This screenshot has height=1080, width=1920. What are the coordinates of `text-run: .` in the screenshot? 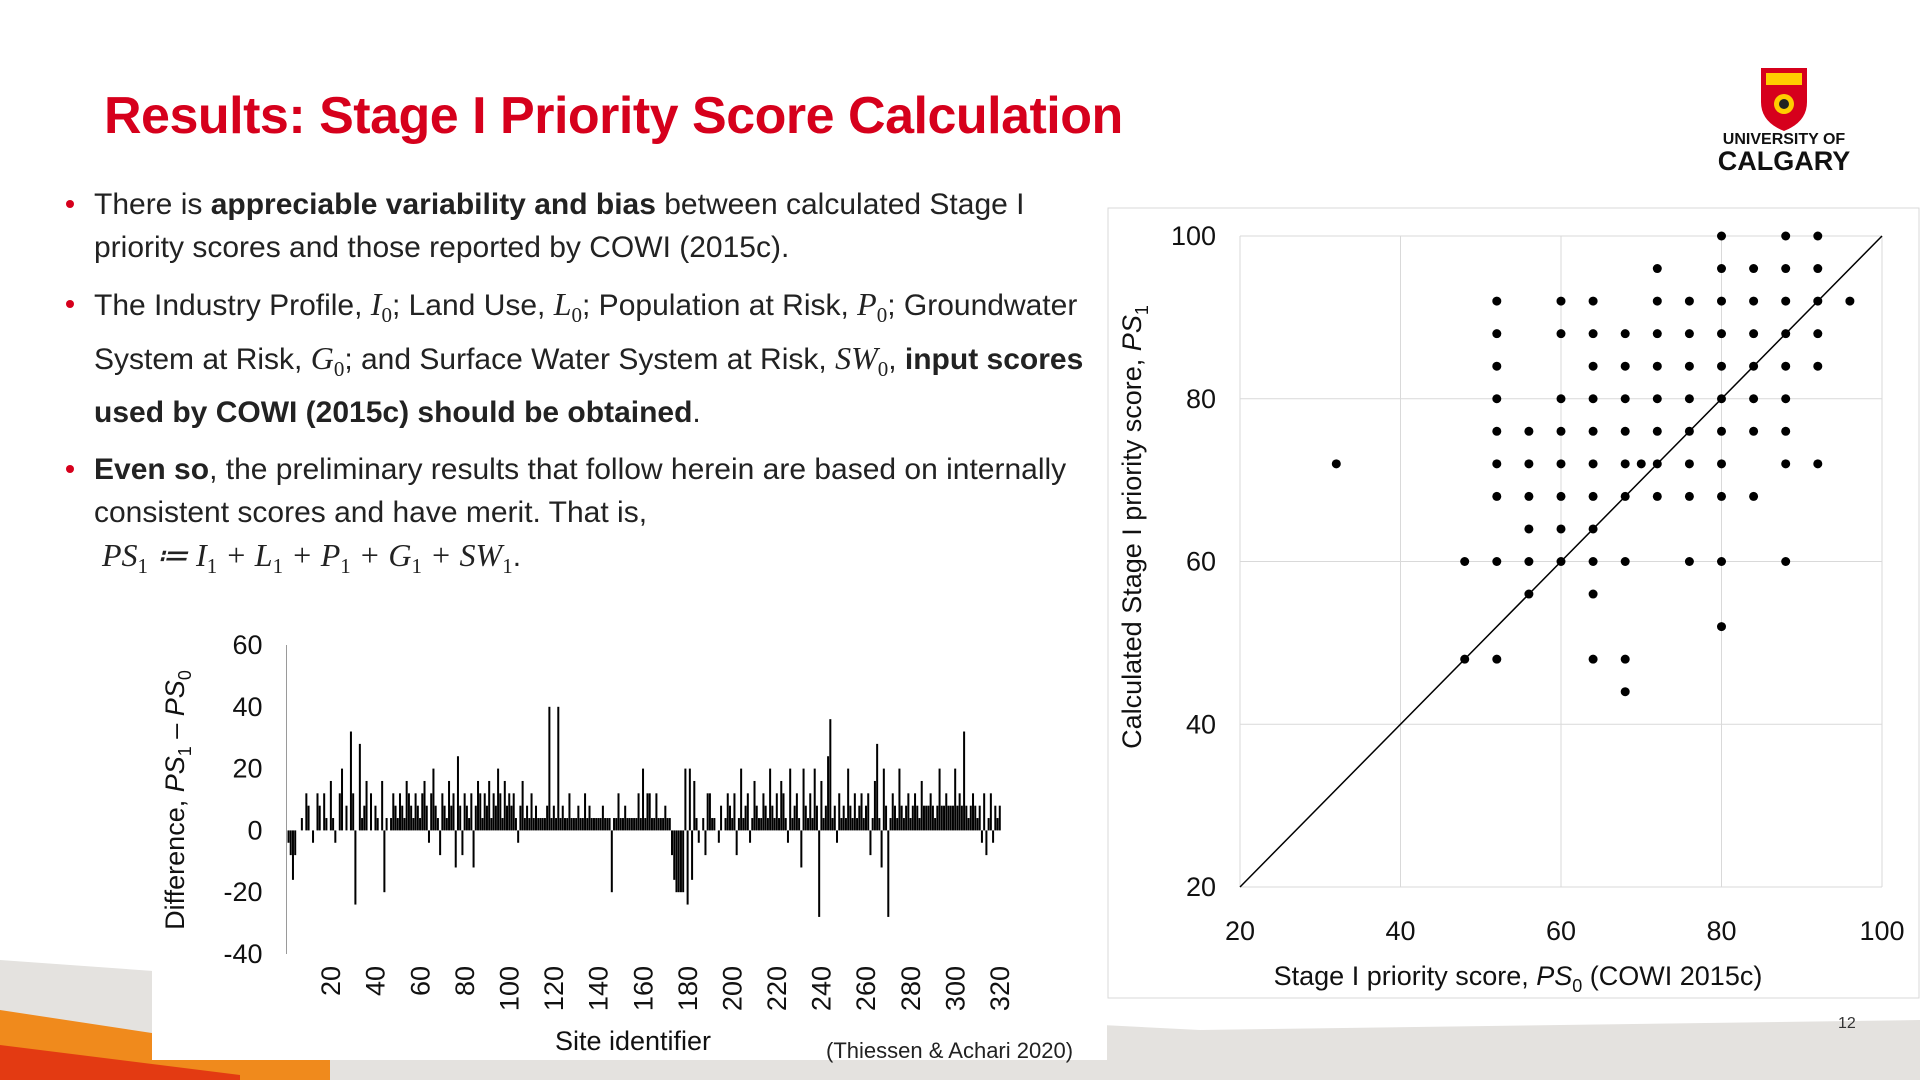 It's located at (696, 412).